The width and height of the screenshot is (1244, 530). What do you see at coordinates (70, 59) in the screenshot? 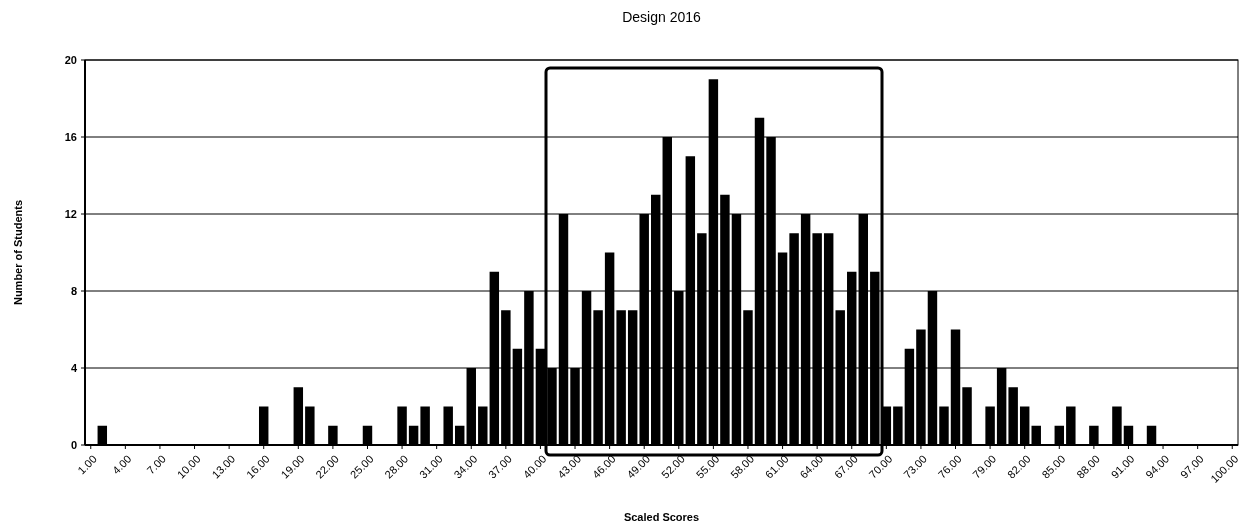
I see `y-tick-label: 20` at bounding box center [70, 59].